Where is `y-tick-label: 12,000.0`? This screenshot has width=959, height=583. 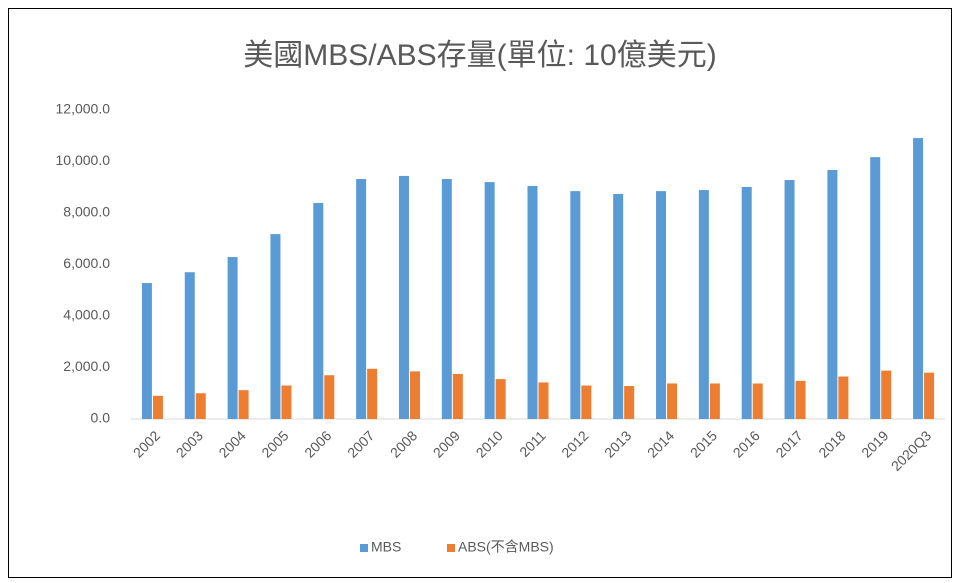 y-tick-label: 12,000.0 is located at coordinates (83, 109).